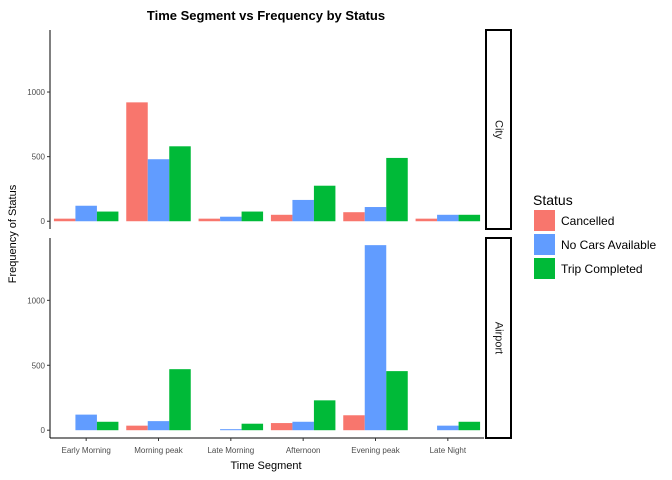 The height and width of the screenshot is (480, 672). What do you see at coordinates (13, 233) in the screenshot?
I see `y-axis-title: Frequency of Status` at bounding box center [13, 233].